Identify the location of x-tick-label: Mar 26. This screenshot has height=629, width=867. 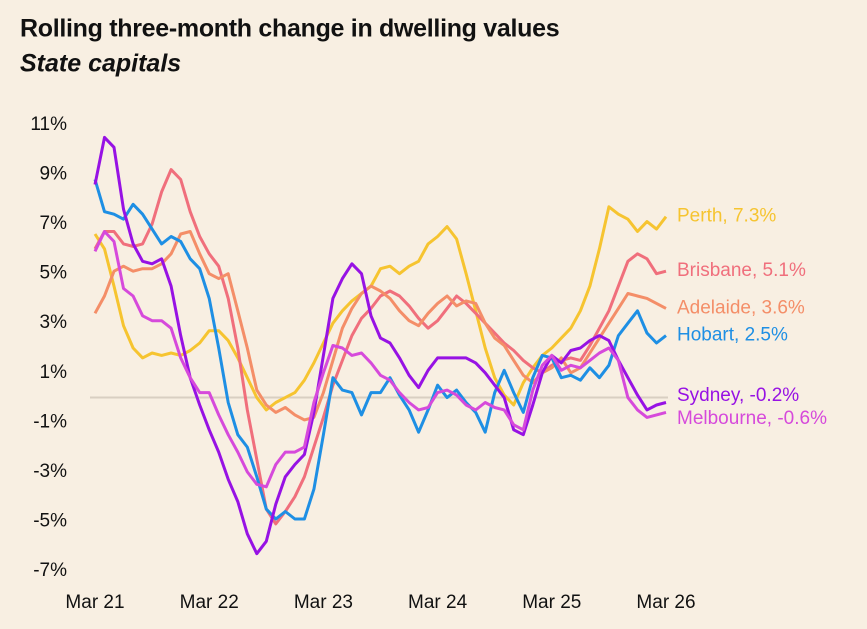
(665, 602).